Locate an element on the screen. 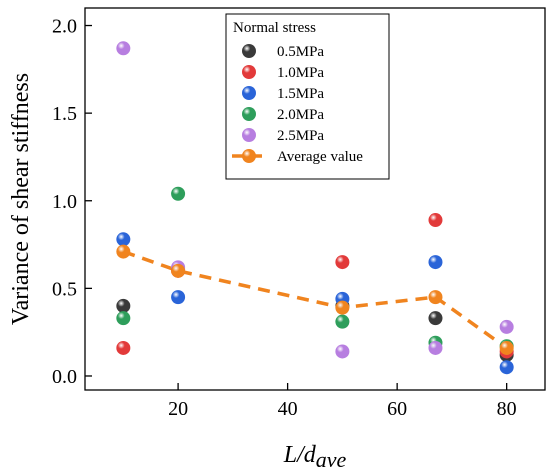  y-tick-label: 0.0 is located at coordinates (64, 377).